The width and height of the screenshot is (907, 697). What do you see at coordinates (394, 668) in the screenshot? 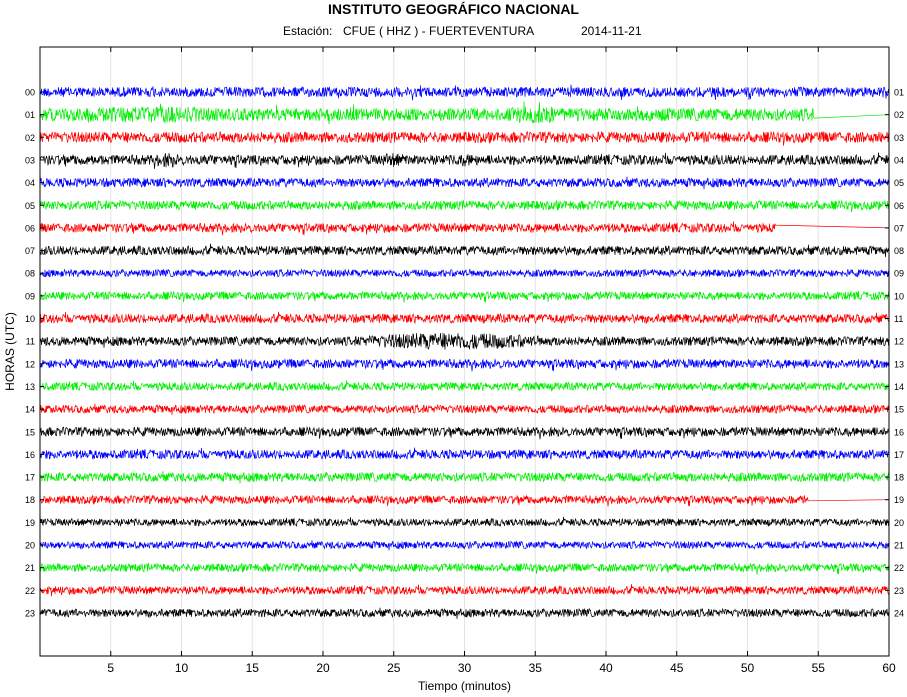
I see `x-tick-label: 25` at bounding box center [394, 668].